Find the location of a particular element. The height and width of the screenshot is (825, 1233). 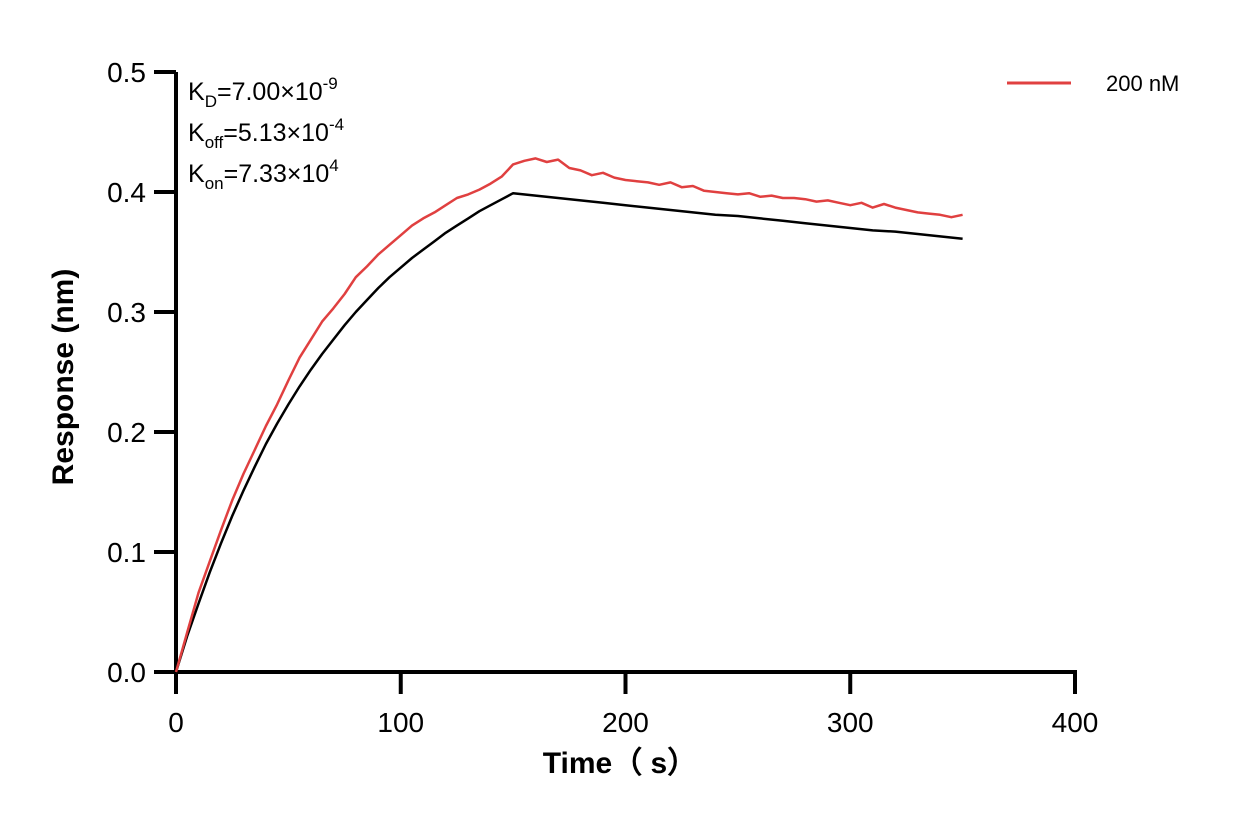

x-tick-label: 300 is located at coordinates (850, 722).